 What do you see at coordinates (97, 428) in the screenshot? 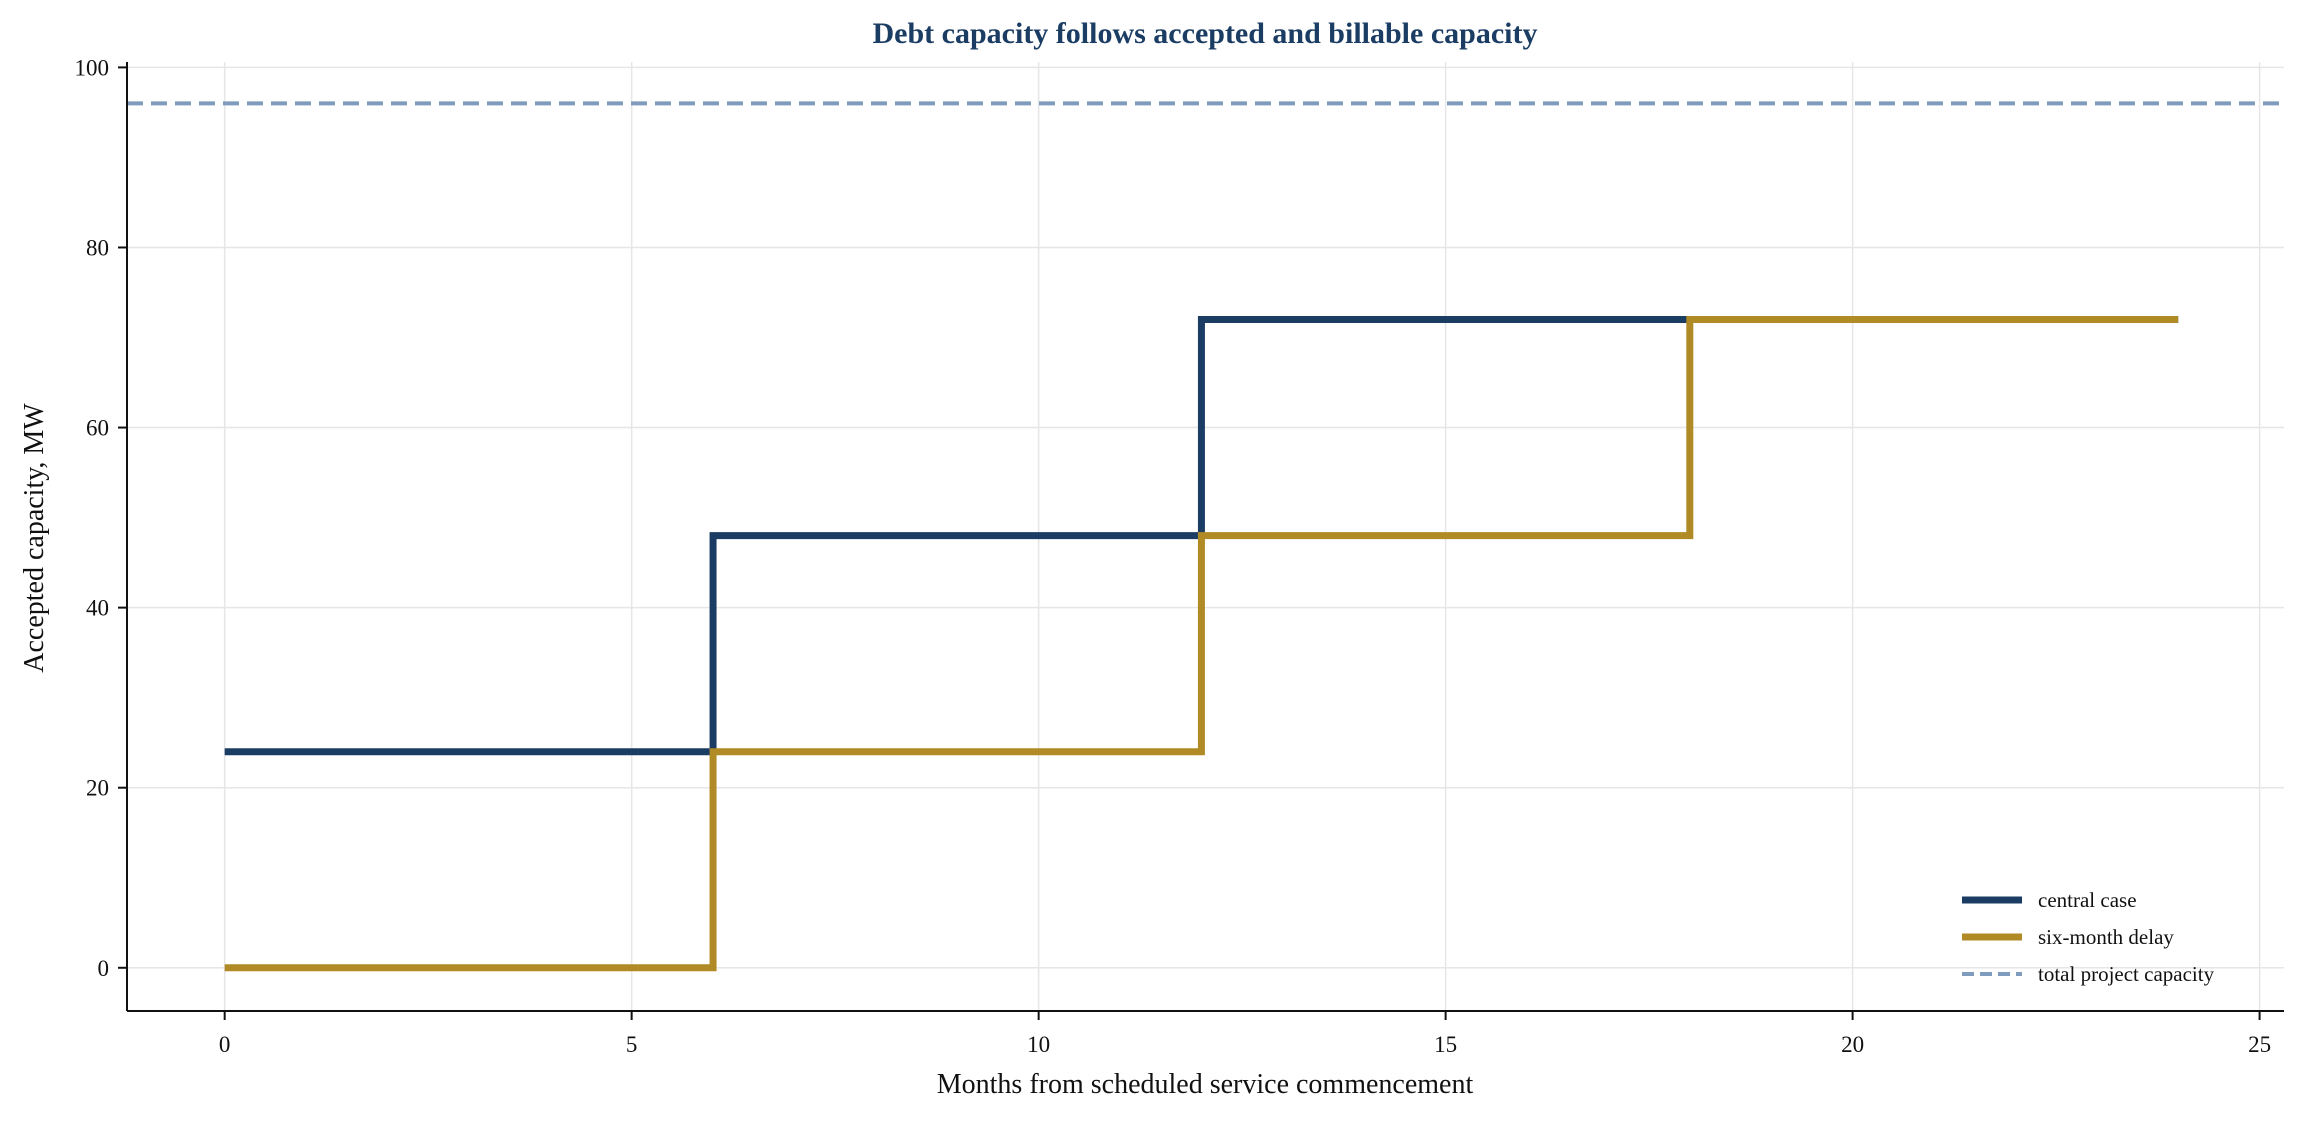
I see `y-tick-label: 60` at bounding box center [97, 428].